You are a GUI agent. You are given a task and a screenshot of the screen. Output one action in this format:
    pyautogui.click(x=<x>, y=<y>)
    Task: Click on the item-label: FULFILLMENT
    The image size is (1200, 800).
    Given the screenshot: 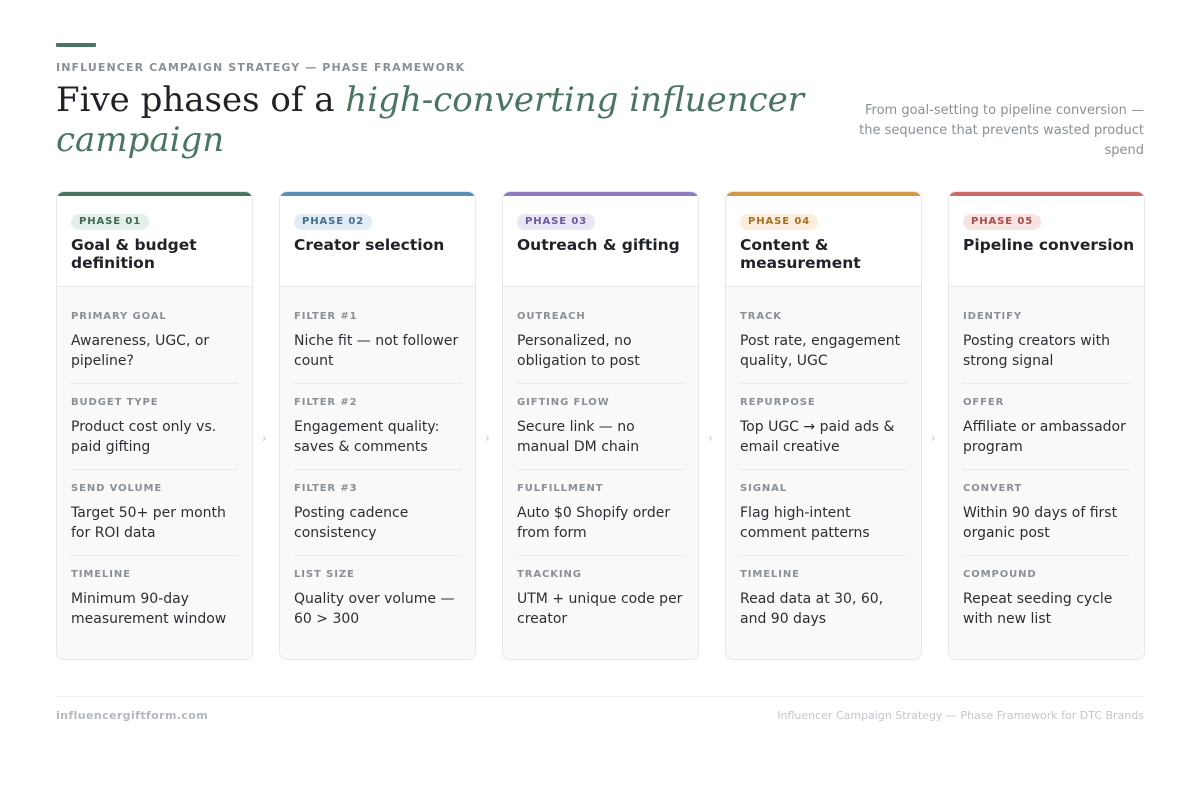 What is the action you would take?
    pyautogui.click(x=560, y=488)
    